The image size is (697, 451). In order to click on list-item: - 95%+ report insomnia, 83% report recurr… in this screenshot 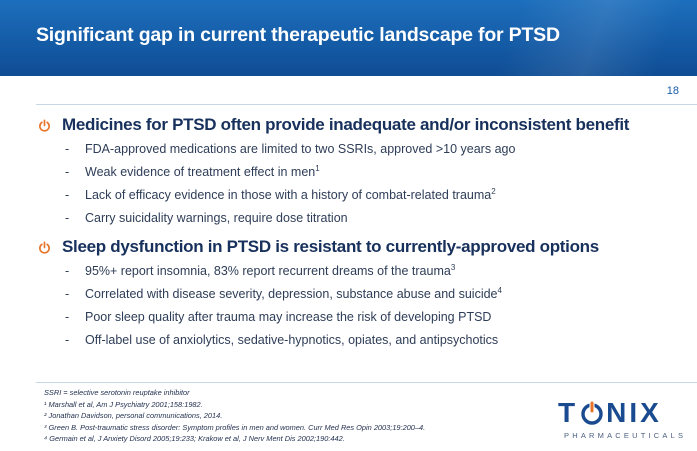, I will do `click(371, 271)`.